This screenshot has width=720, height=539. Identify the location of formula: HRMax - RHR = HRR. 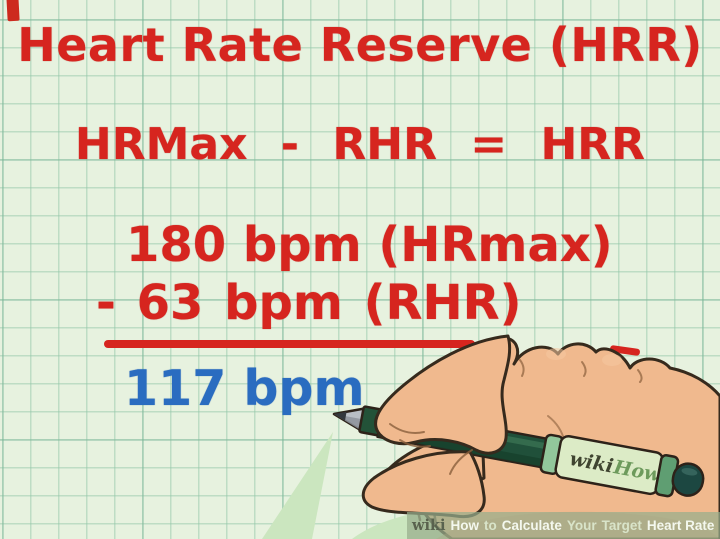
(360, 144).